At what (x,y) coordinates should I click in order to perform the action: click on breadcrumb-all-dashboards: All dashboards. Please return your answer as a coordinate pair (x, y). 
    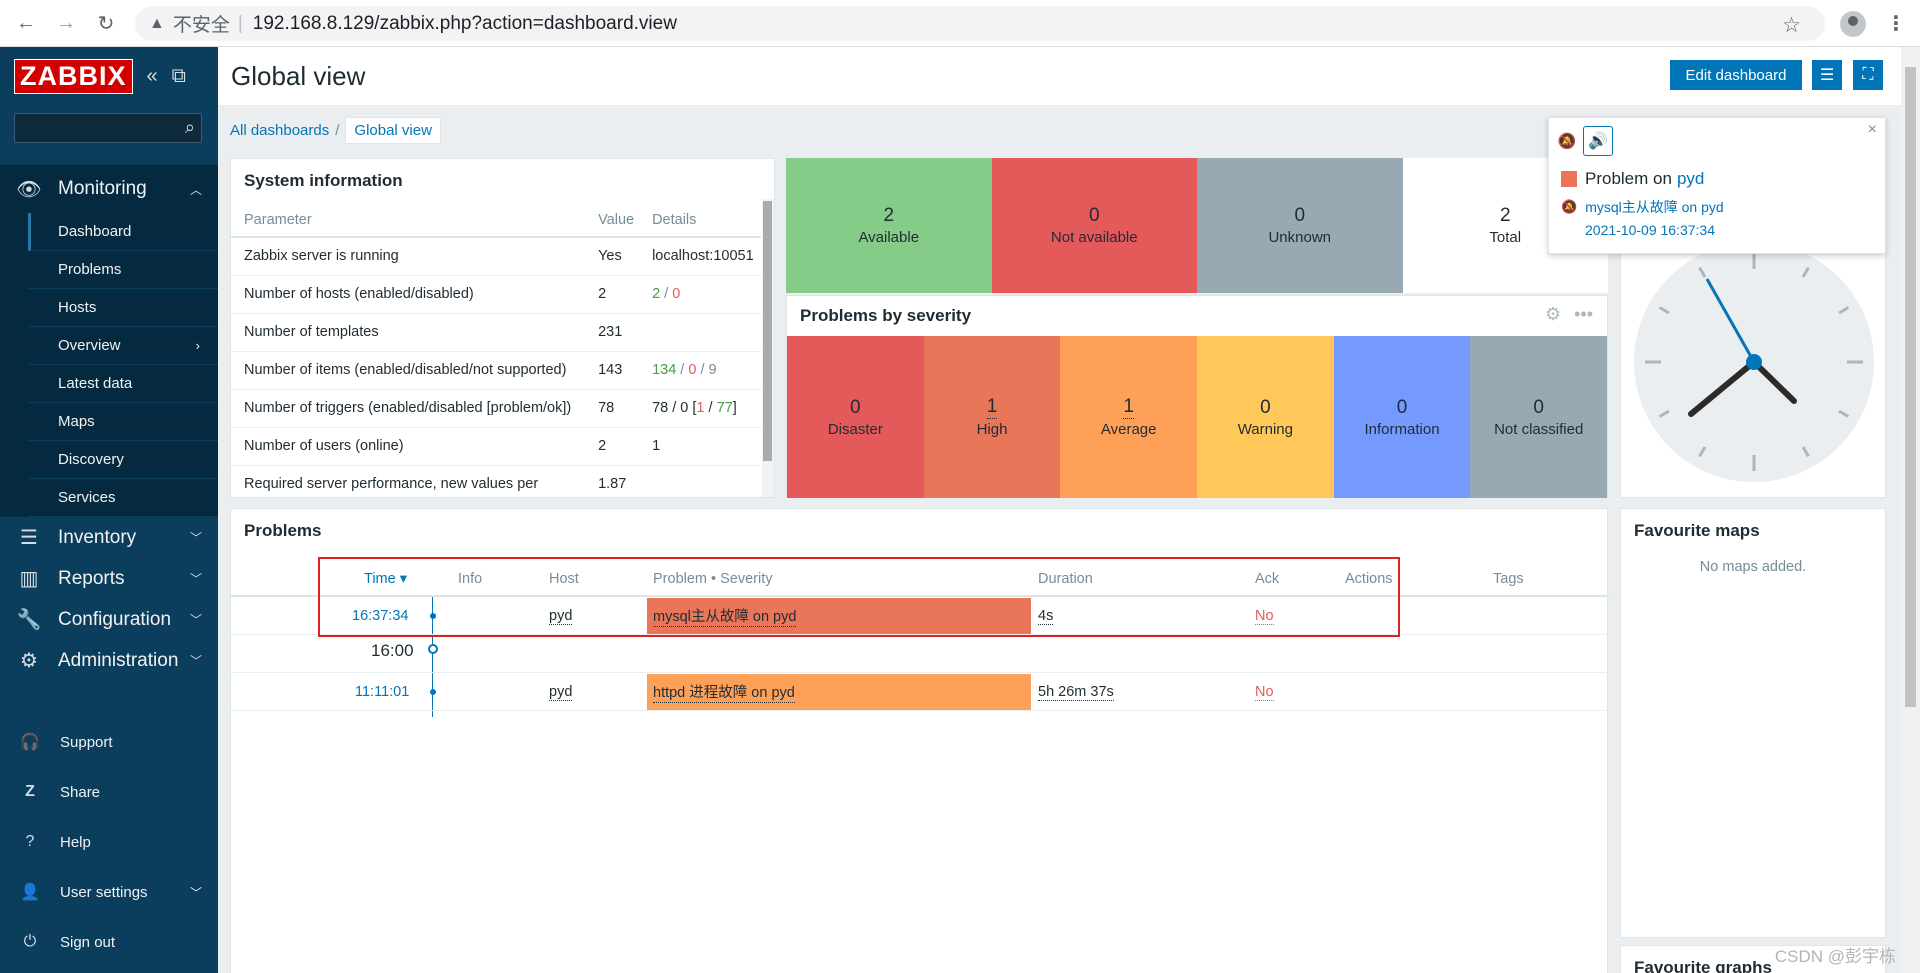
    Looking at the image, I should click on (280, 130).